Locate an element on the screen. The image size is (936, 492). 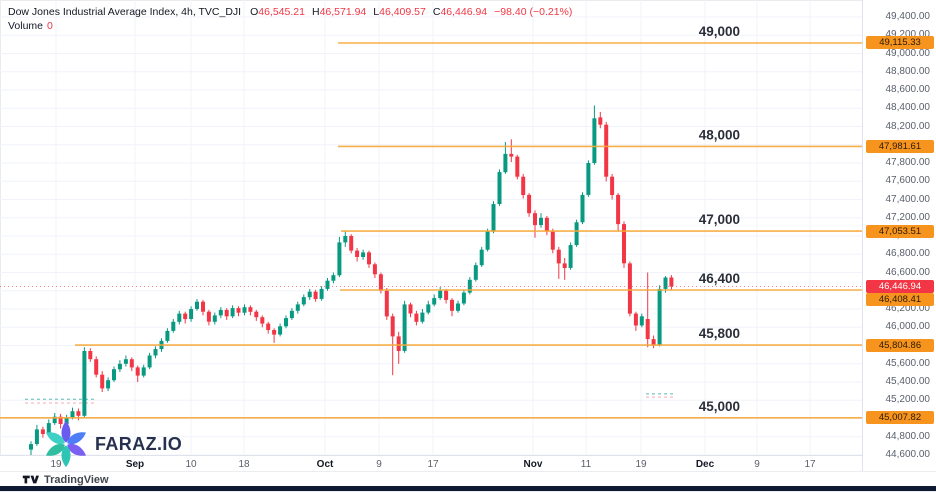
y-axis-label: 45,200.00 is located at coordinates (908, 400).